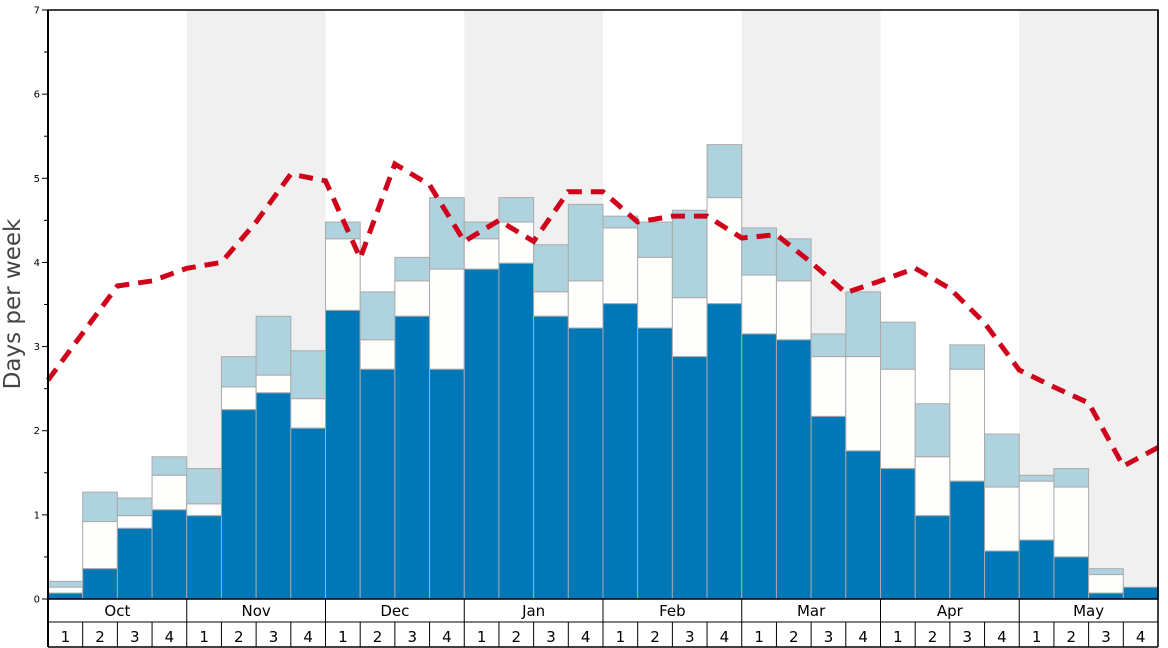 The image size is (1168, 648). What do you see at coordinates (117, 611) in the screenshot?
I see `month-label: Oct` at bounding box center [117, 611].